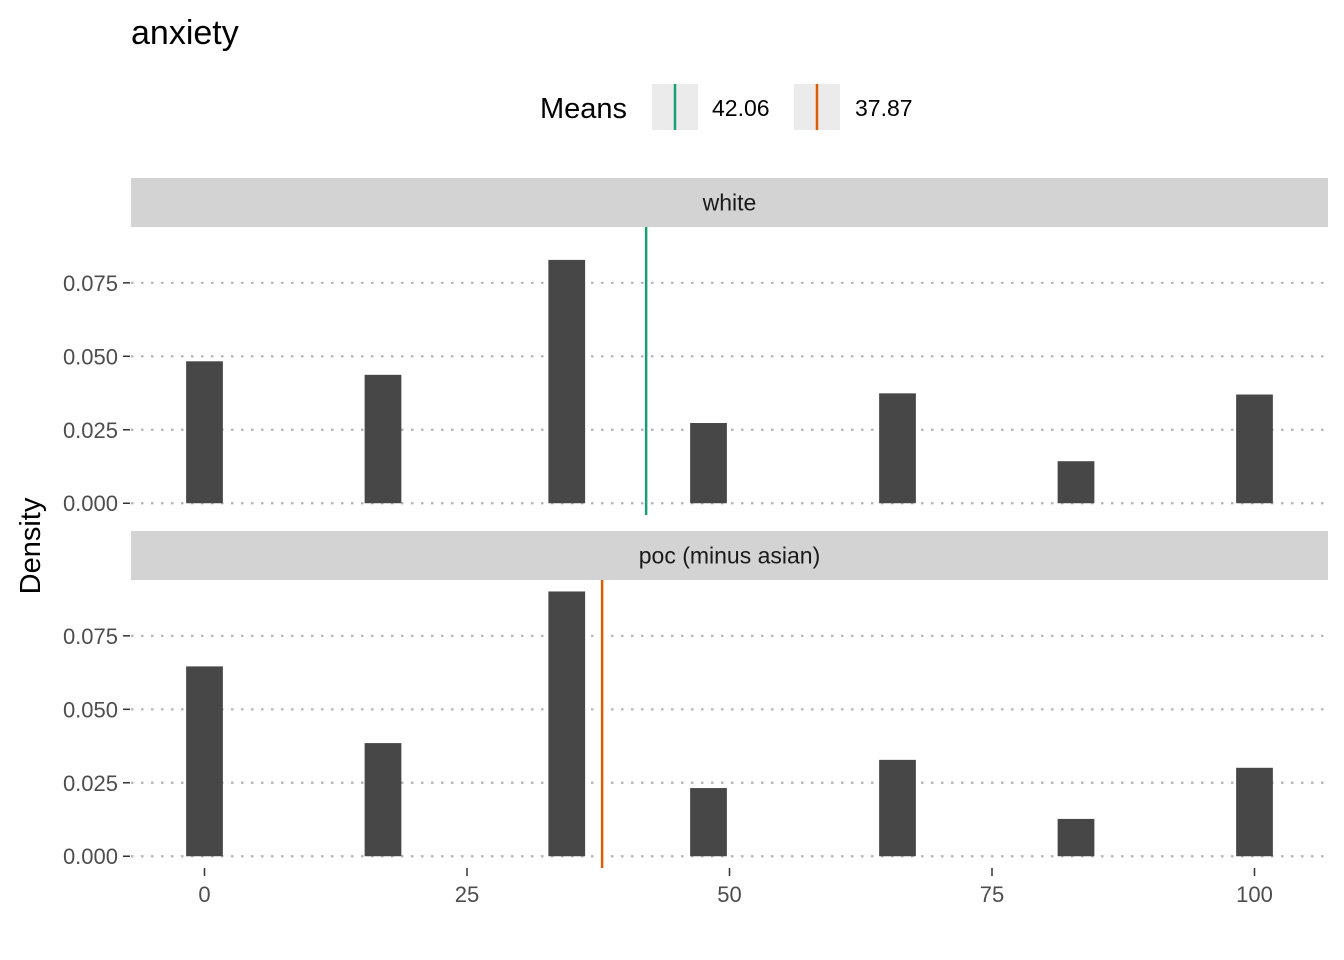 Image resolution: width=1344 pixels, height=960 pixels. Describe the element at coordinates (741, 108) in the screenshot. I see `legend-label-1: 42.06` at that location.